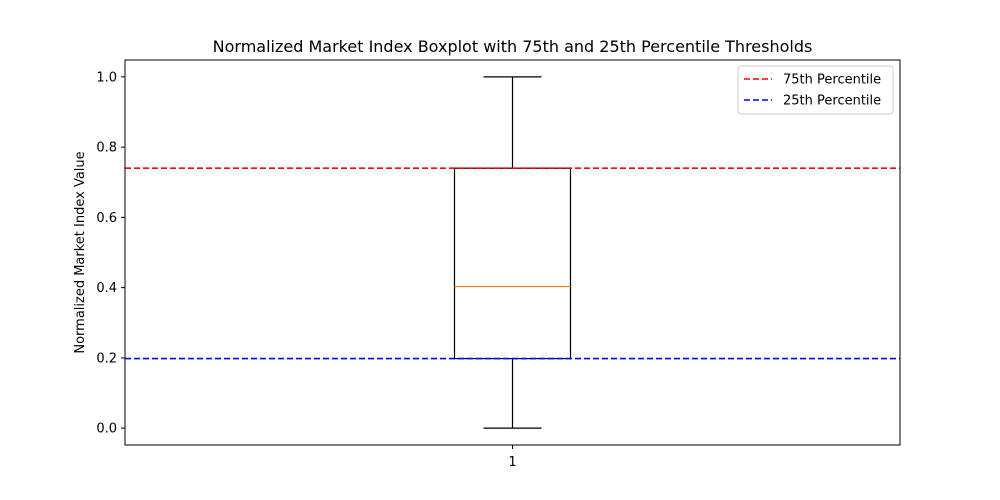  What do you see at coordinates (106, 148) in the screenshot?
I see `y-tick-label: 0.8` at bounding box center [106, 148].